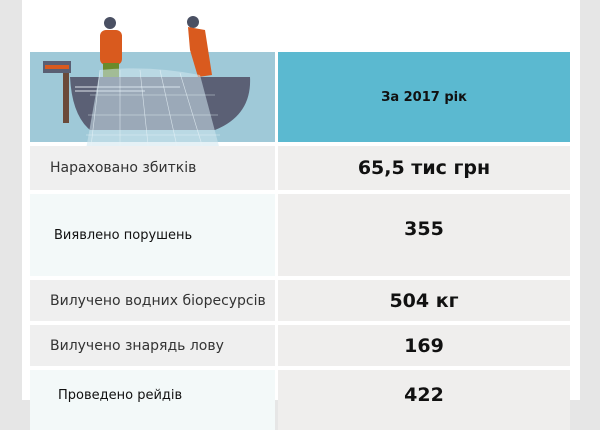 The width and height of the screenshot is (600, 430). Describe the element at coordinates (111, 47) in the screenshot. I see `fisherman-left` at that location.